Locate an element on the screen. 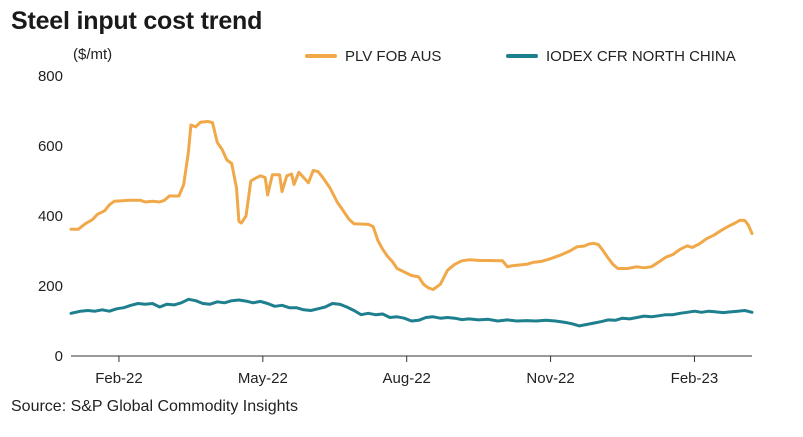 Image resolution: width=803 pixels, height=437 pixels. y-tick-label-600: 600 is located at coordinates (50, 146).